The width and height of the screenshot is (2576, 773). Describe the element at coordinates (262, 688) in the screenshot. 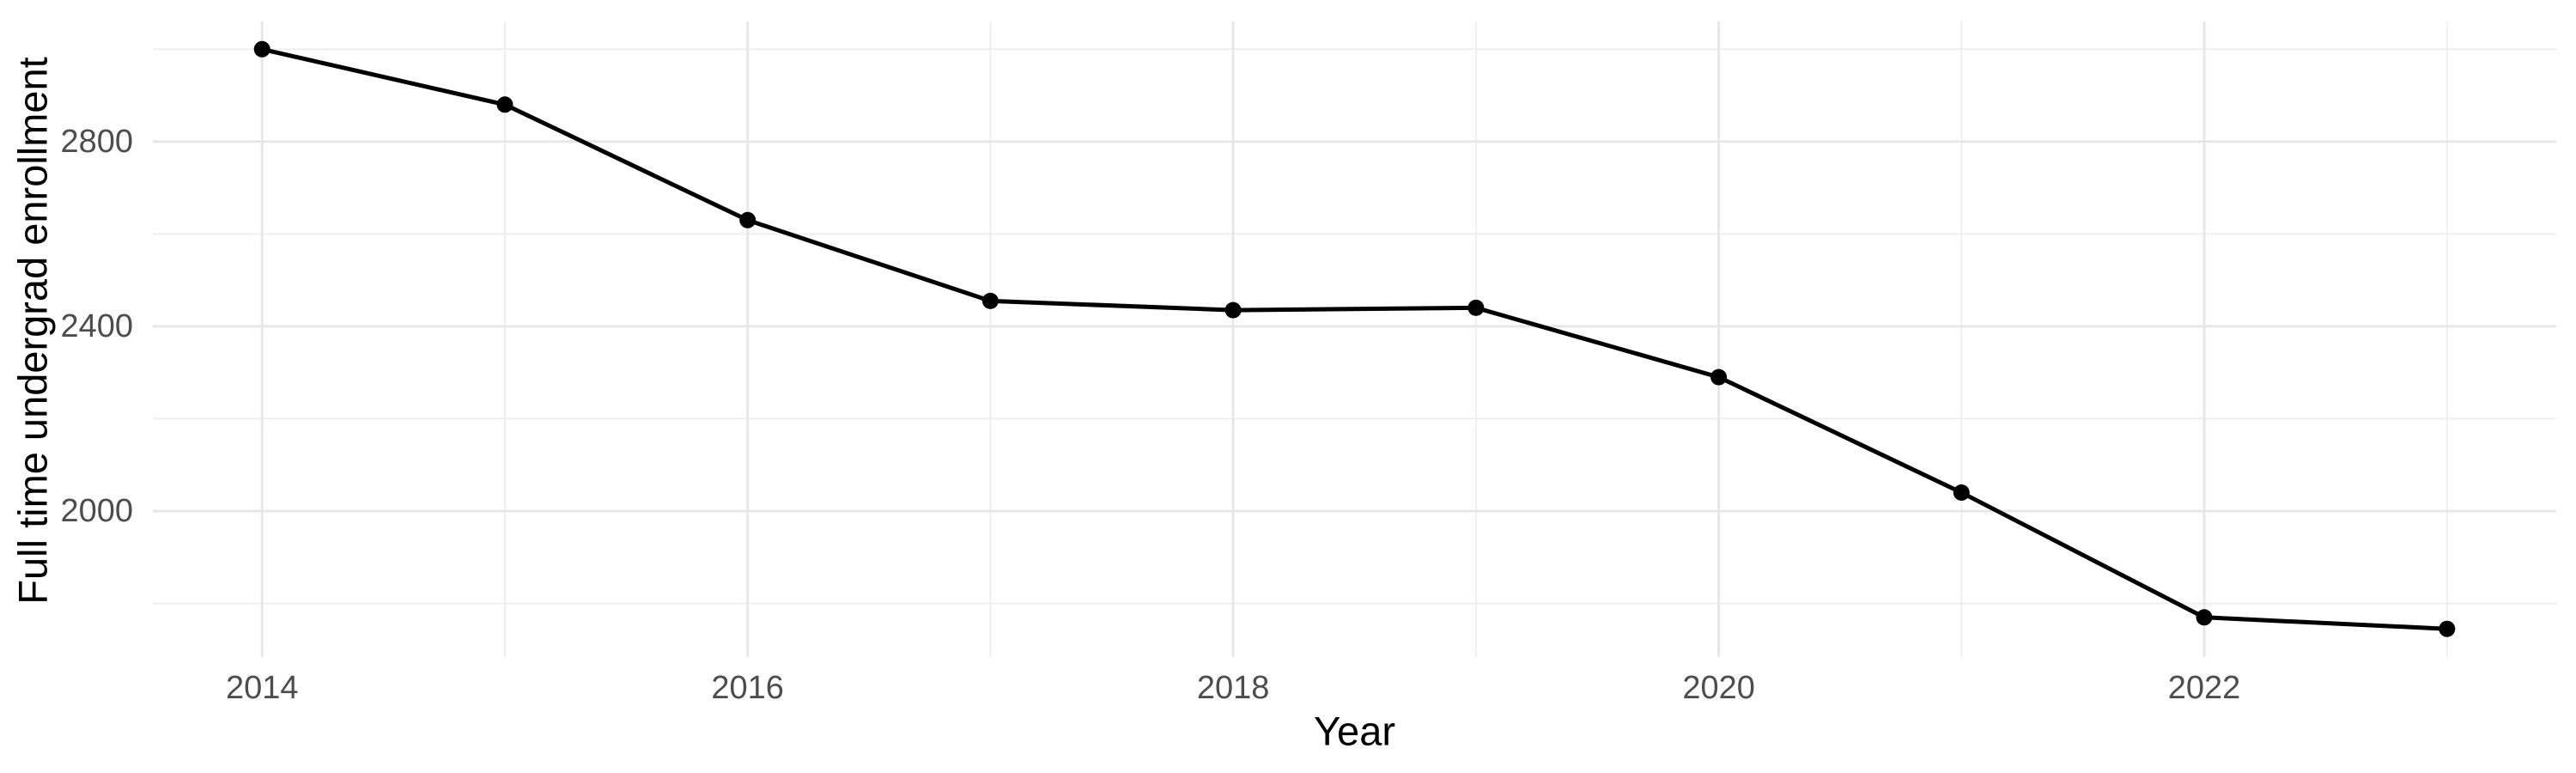

I see `x-tick-label-2014: 2014` at that location.